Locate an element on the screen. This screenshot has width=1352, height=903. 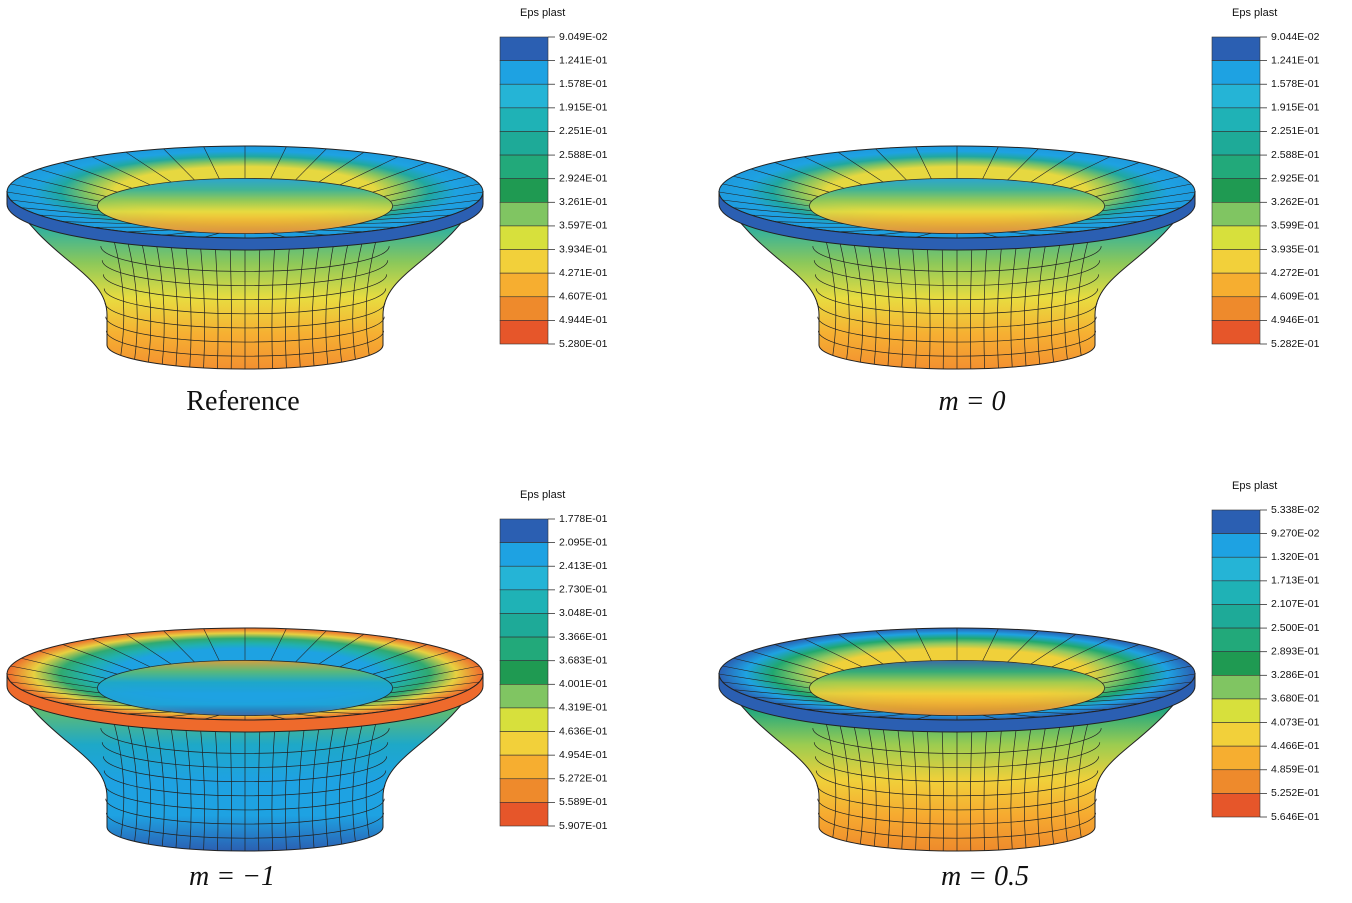
legend-label: 4.954E-01 is located at coordinates (583, 755).